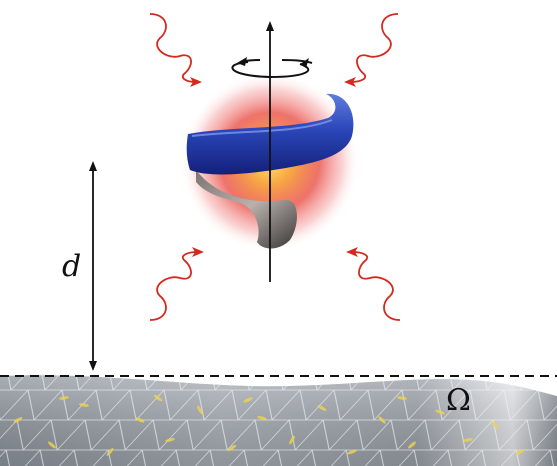 The image size is (557, 466). Describe the element at coordinates (458, 400) in the screenshot. I see `surface-label: Ω` at that location.